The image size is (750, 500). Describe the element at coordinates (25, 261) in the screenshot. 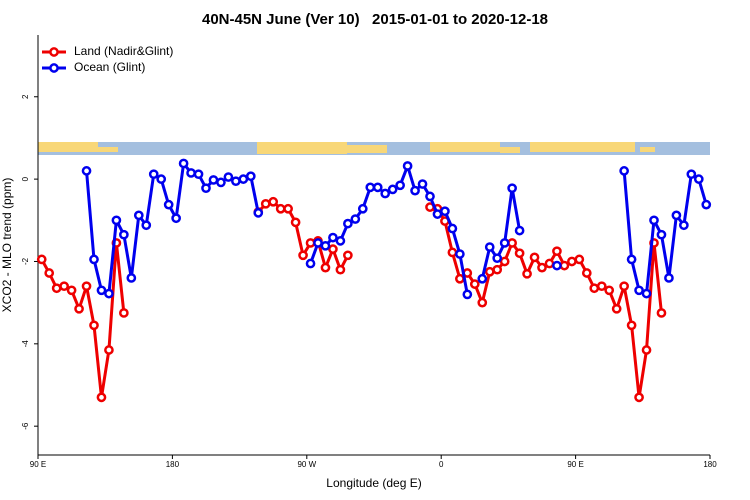

I see `y-tick-label: -2` at that location.